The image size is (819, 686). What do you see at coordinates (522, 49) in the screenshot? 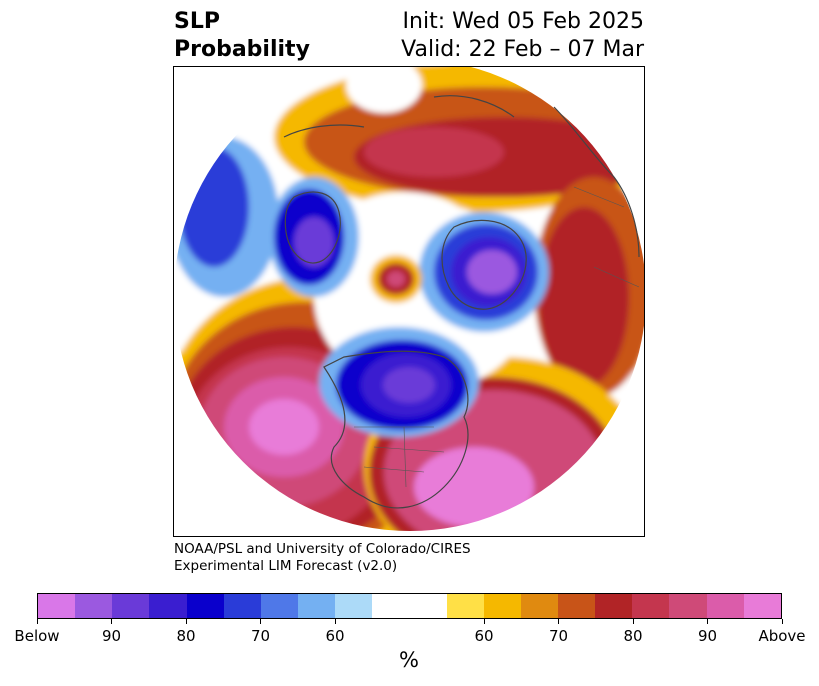
I see `valid-period: Valid: 22 Feb – 07 Mar` at bounding box center [522, 49].